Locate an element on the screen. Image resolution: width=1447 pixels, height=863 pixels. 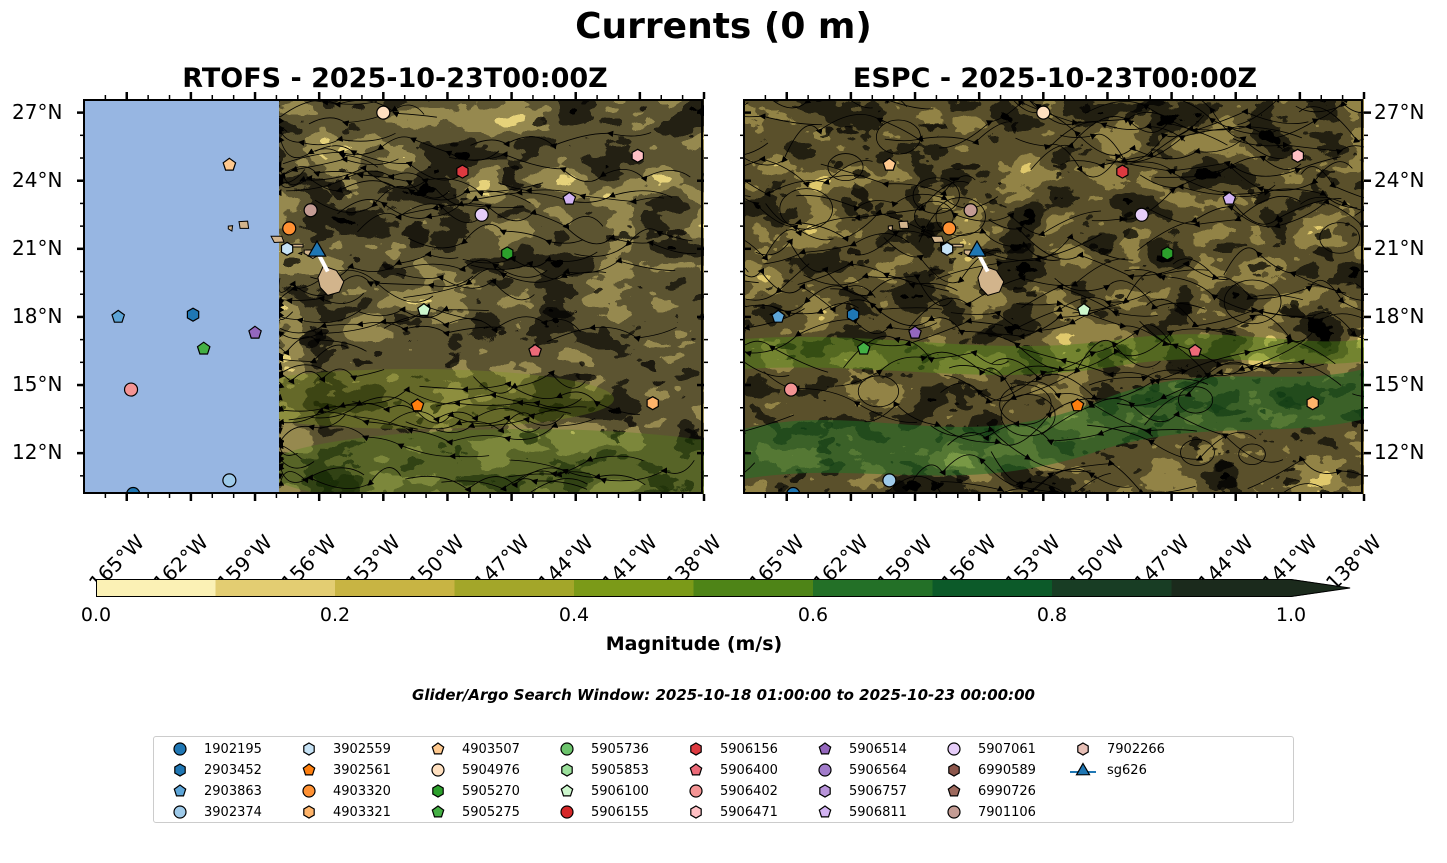
legend-entry-7901106: 7901106 is located at coordinates (988, 812).